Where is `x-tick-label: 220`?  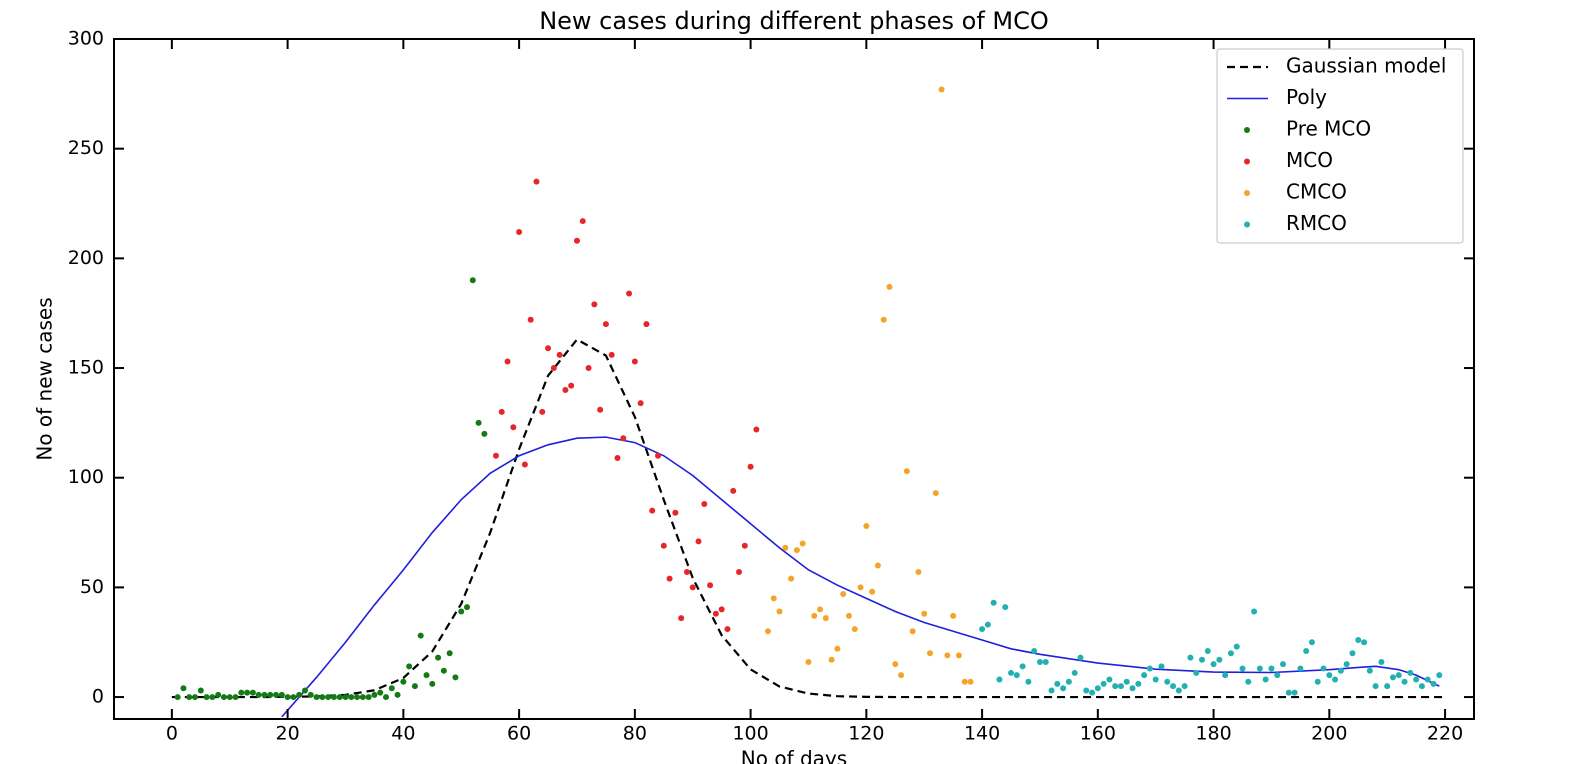
x-tick-label: 220 is located at coordinates (1445, 734).